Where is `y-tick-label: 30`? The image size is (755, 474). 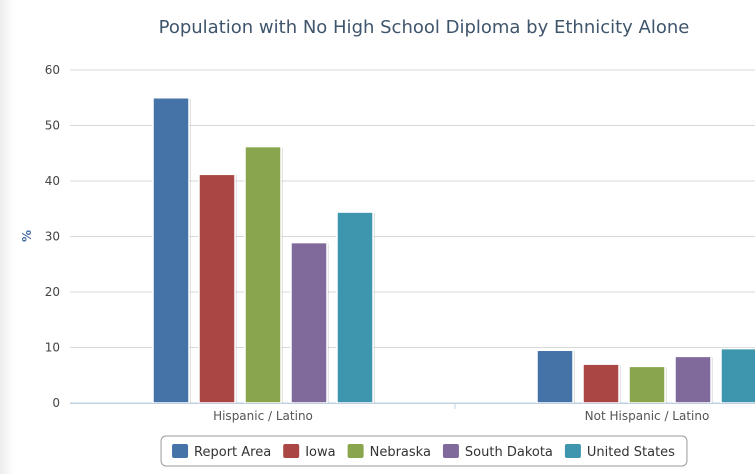
y-tick-label: 30 is located at coordinates (52, 237).